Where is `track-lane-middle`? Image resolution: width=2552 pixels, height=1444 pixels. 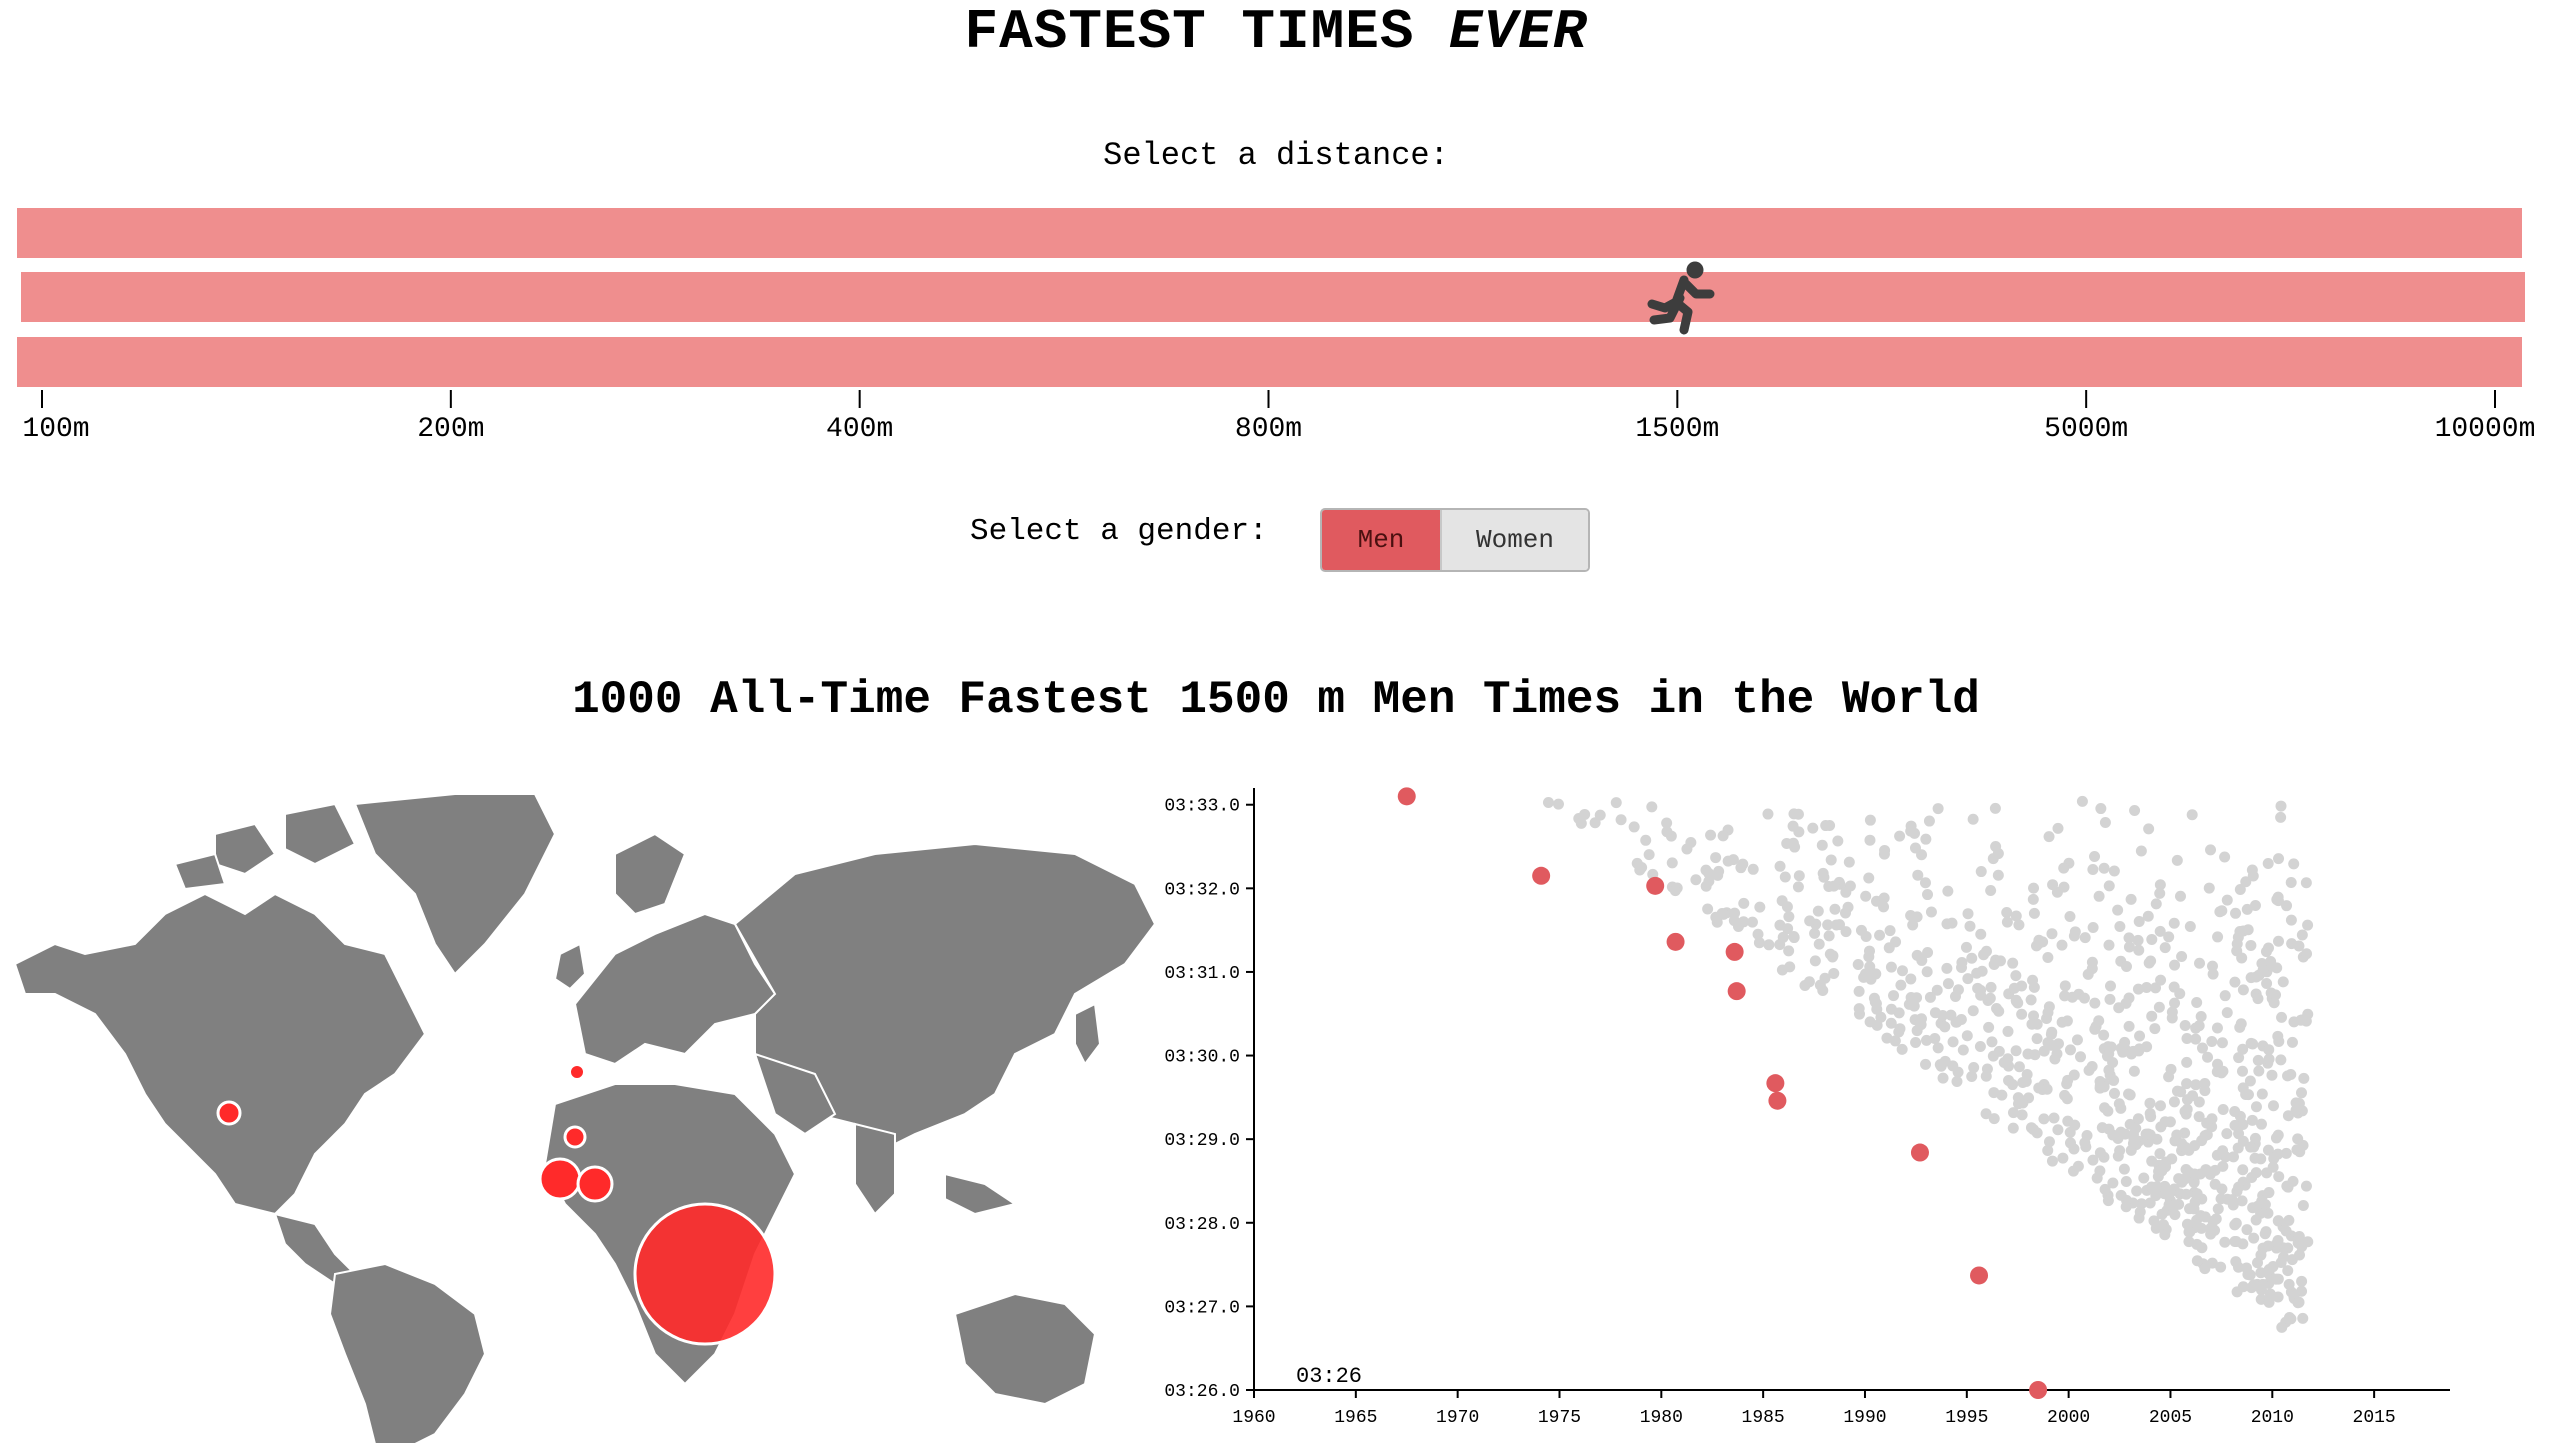
track-lane-middle is located at coordinates (1273, 297).